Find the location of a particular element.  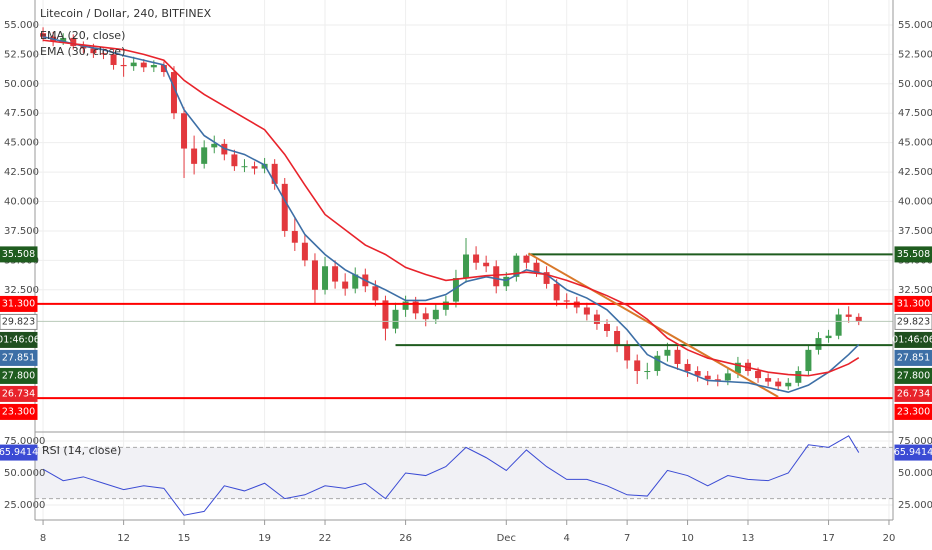

y-tick-label: 25.0000 is located at coordinates (24, 505).